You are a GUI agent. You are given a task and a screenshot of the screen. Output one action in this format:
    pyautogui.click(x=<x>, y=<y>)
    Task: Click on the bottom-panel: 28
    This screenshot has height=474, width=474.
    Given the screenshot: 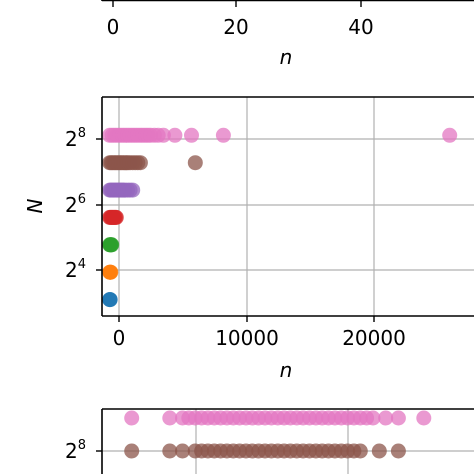 What is the action you would take?
    pyautogui.click(x=269, y=441)
    